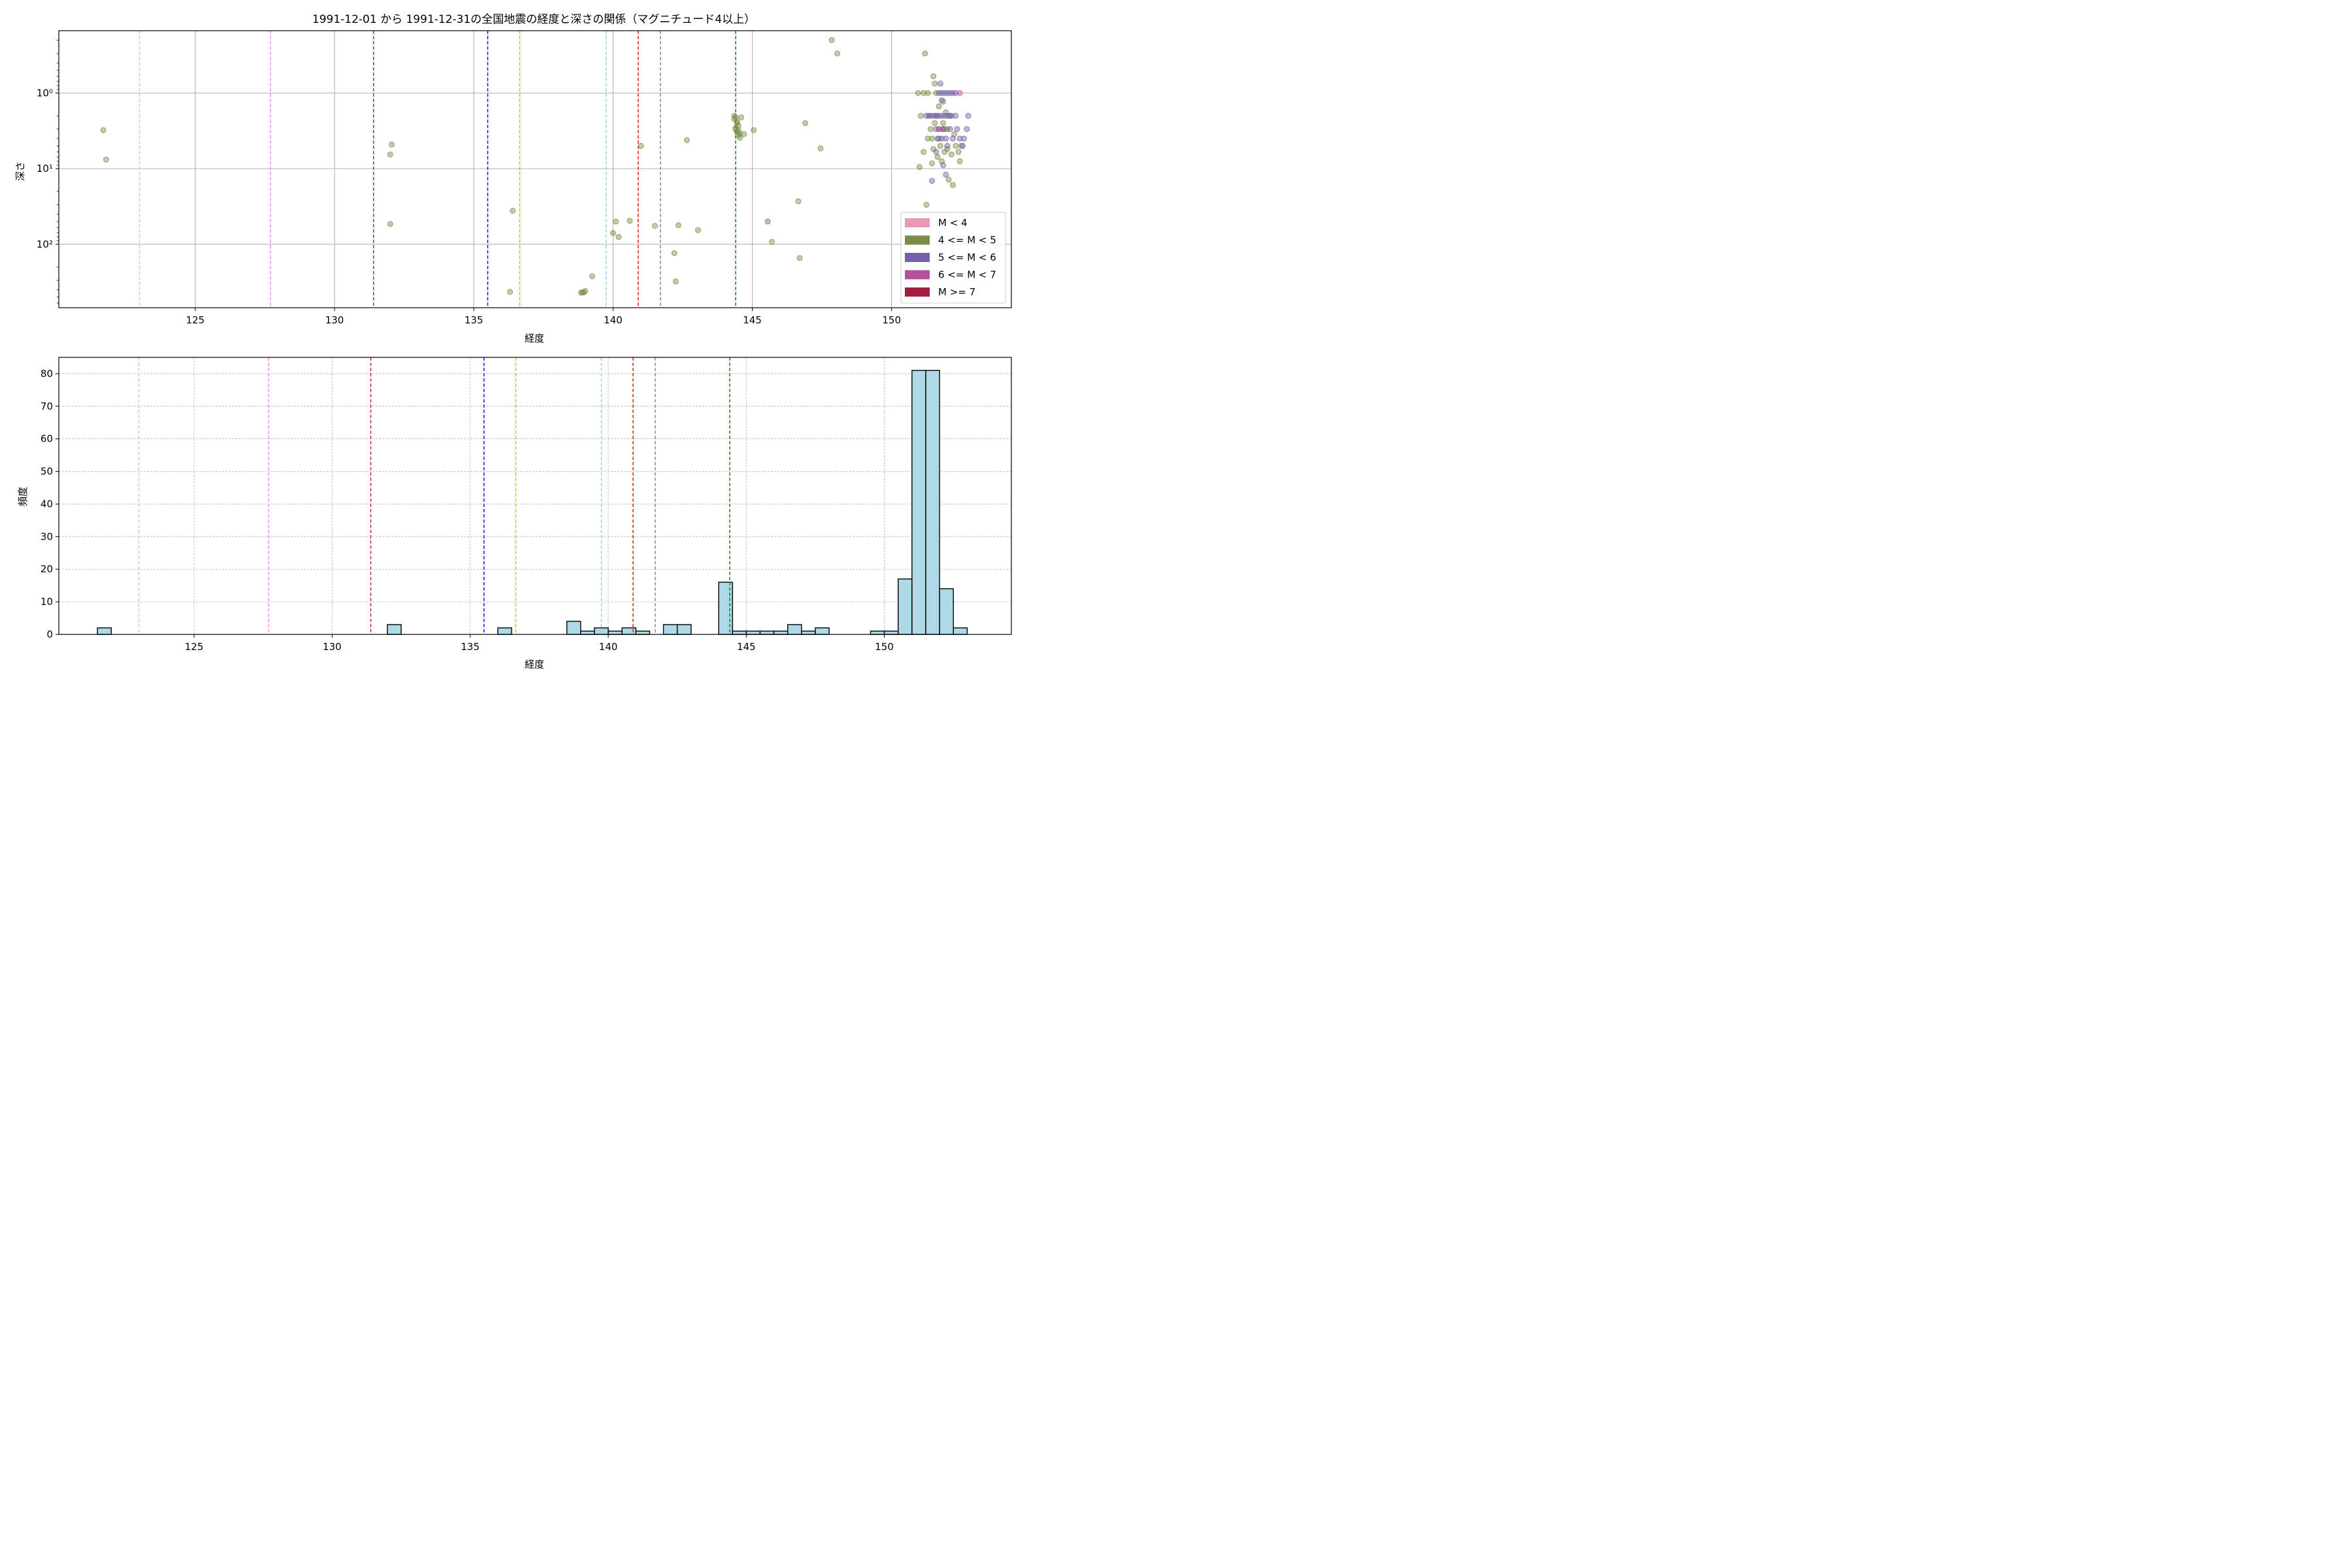 Image resolution: width=2352 pixels, height=1568 pixels. I want to click on scatter-x-tick-label: 135, so click(474, 320).